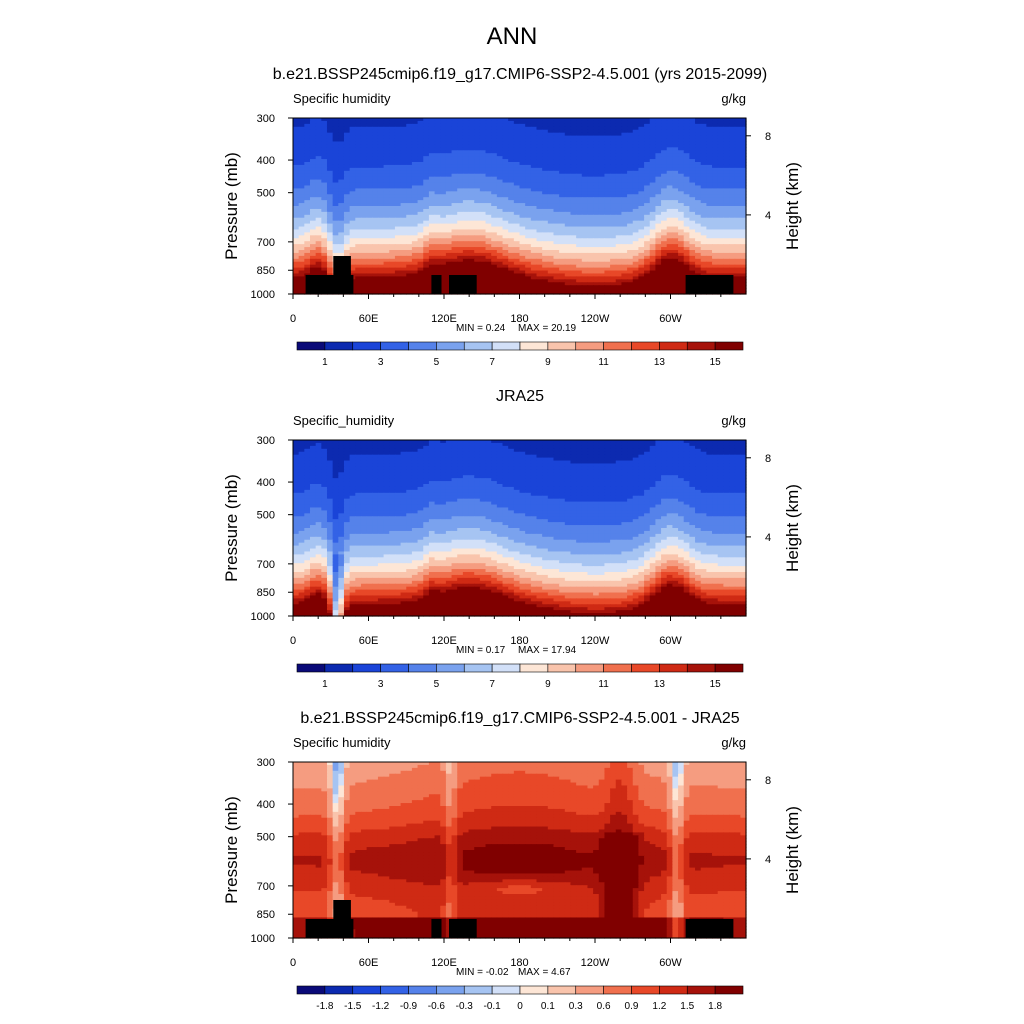 The image size is (1024, 1024). I want to click on colorbar-swatch, so click(701, 346).